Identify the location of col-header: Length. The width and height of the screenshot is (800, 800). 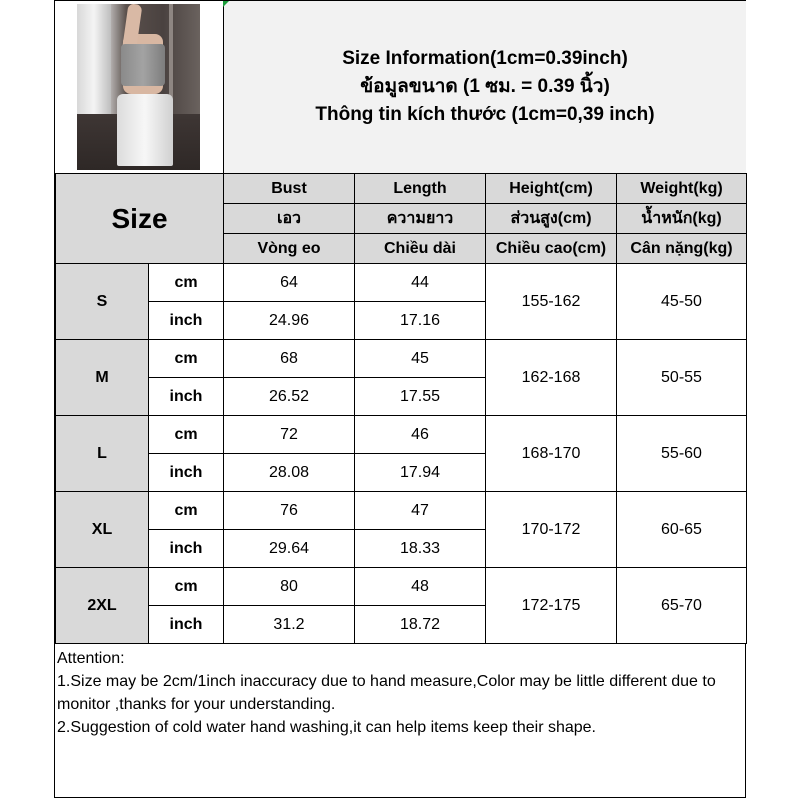
(420, 188).